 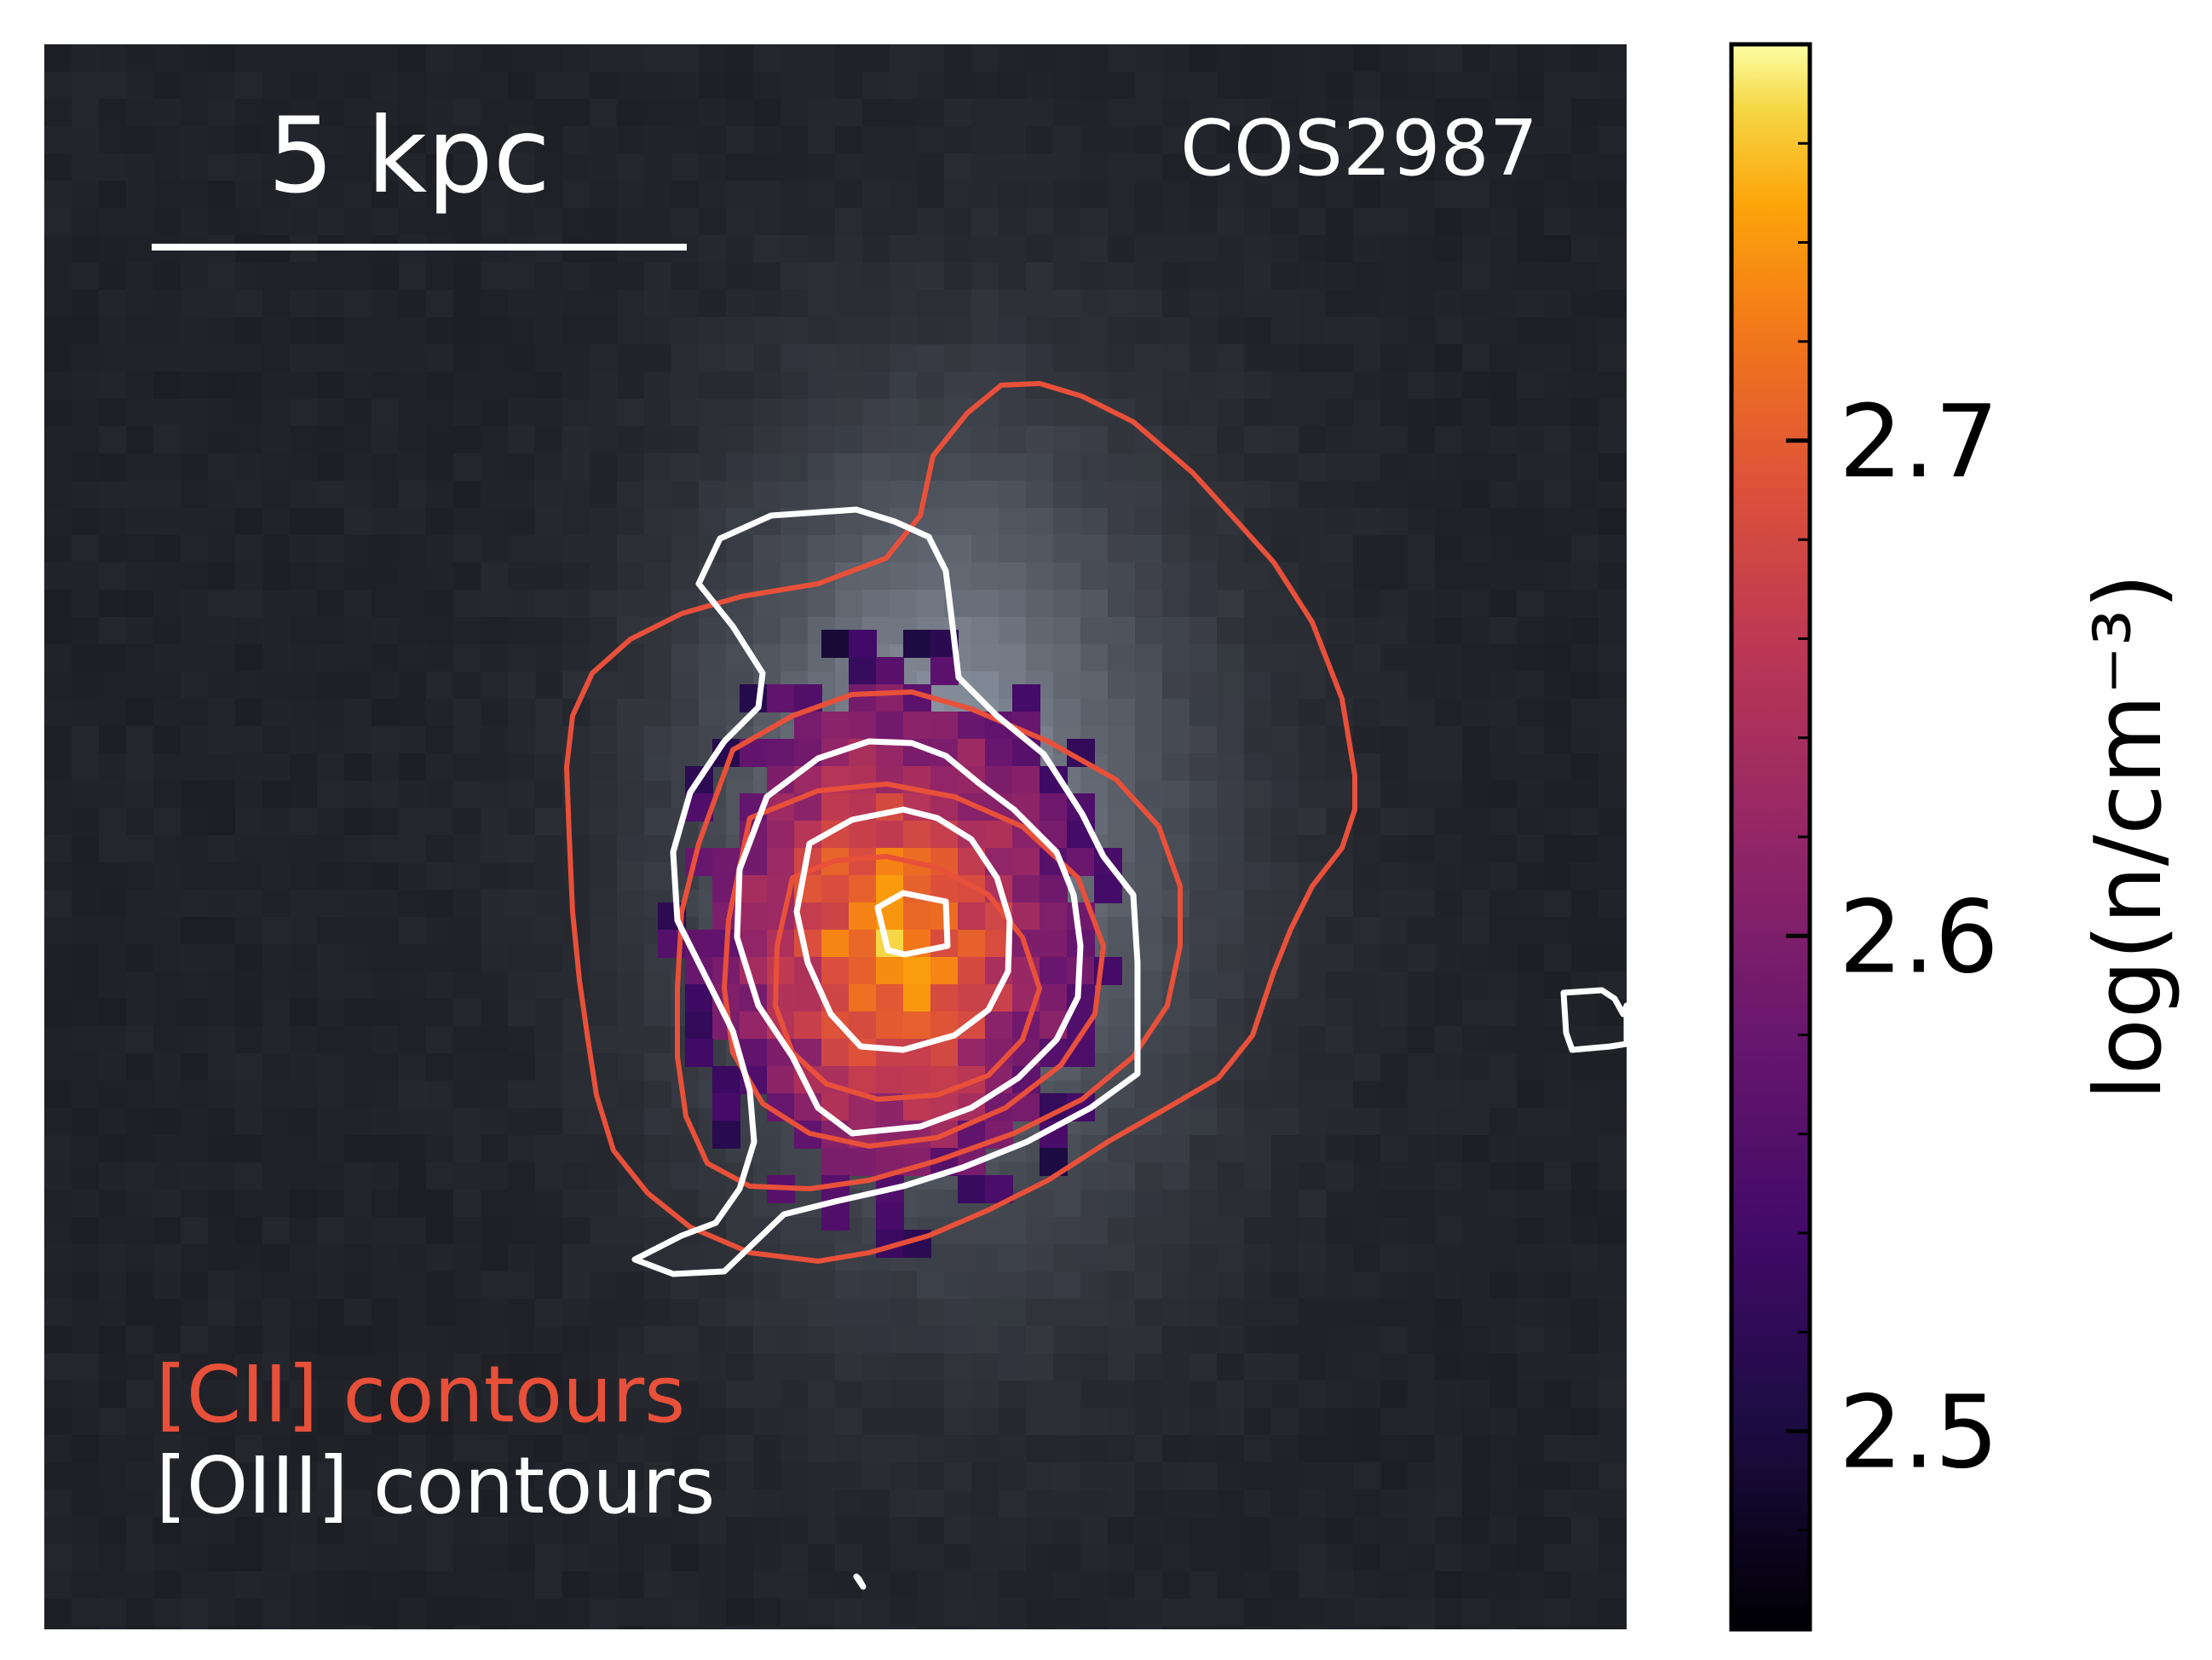 What do you see at coordinates (1919, 937) in the screenshot?
I see `colorbar-tick-labels: 2.52.62.7` at bounding box center [1919, 937].